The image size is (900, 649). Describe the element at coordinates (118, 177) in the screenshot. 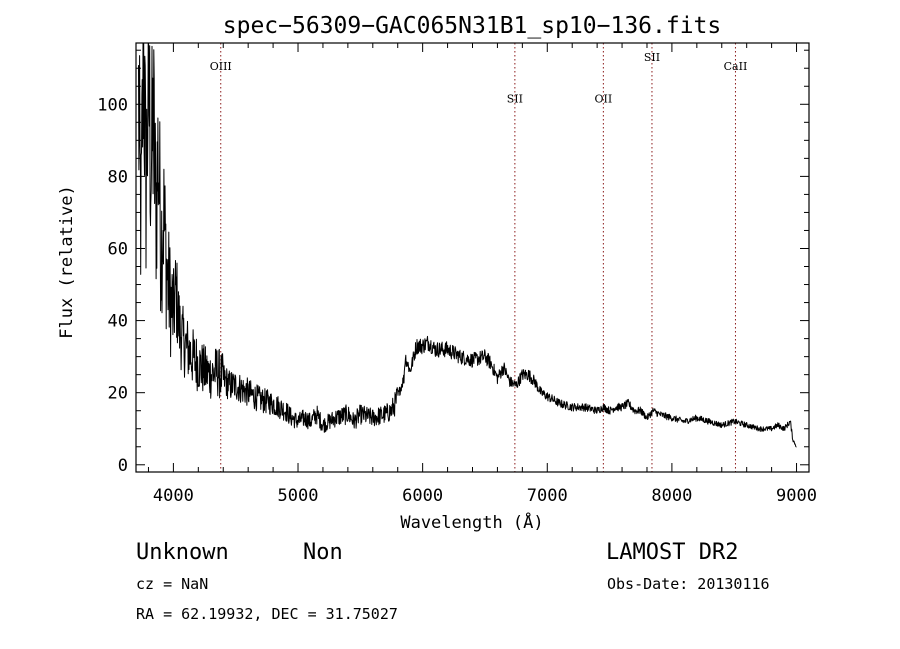

I see `y-tick-label: 80` at that location.